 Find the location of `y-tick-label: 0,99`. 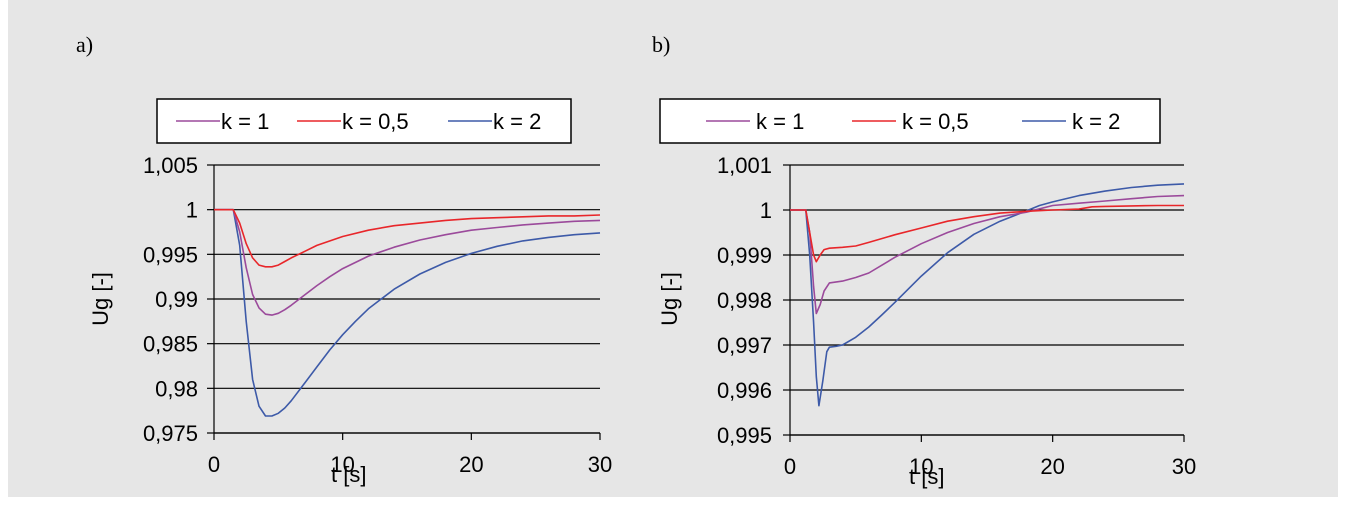

y-tick-label: 0,99 is located at coordinates (176, 299).